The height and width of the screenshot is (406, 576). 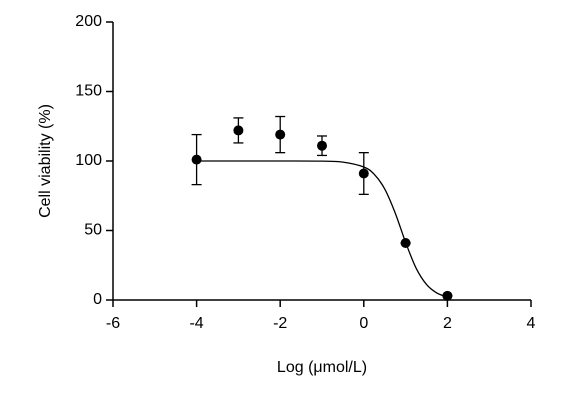 What do you see at coordinates (113, 323) in the screenshot?
I see `x-tick-label: -6` at bounding box center [113, 323].